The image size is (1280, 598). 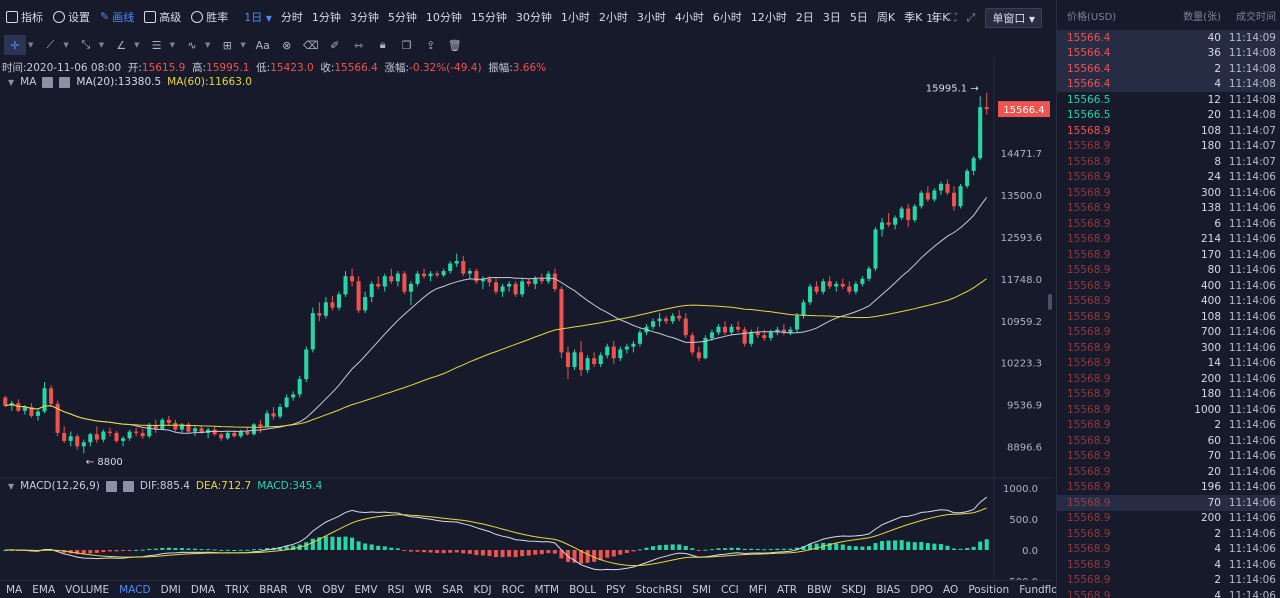 I want to click on indicator-tab-emv: EMV, so click(x=366, y=589).